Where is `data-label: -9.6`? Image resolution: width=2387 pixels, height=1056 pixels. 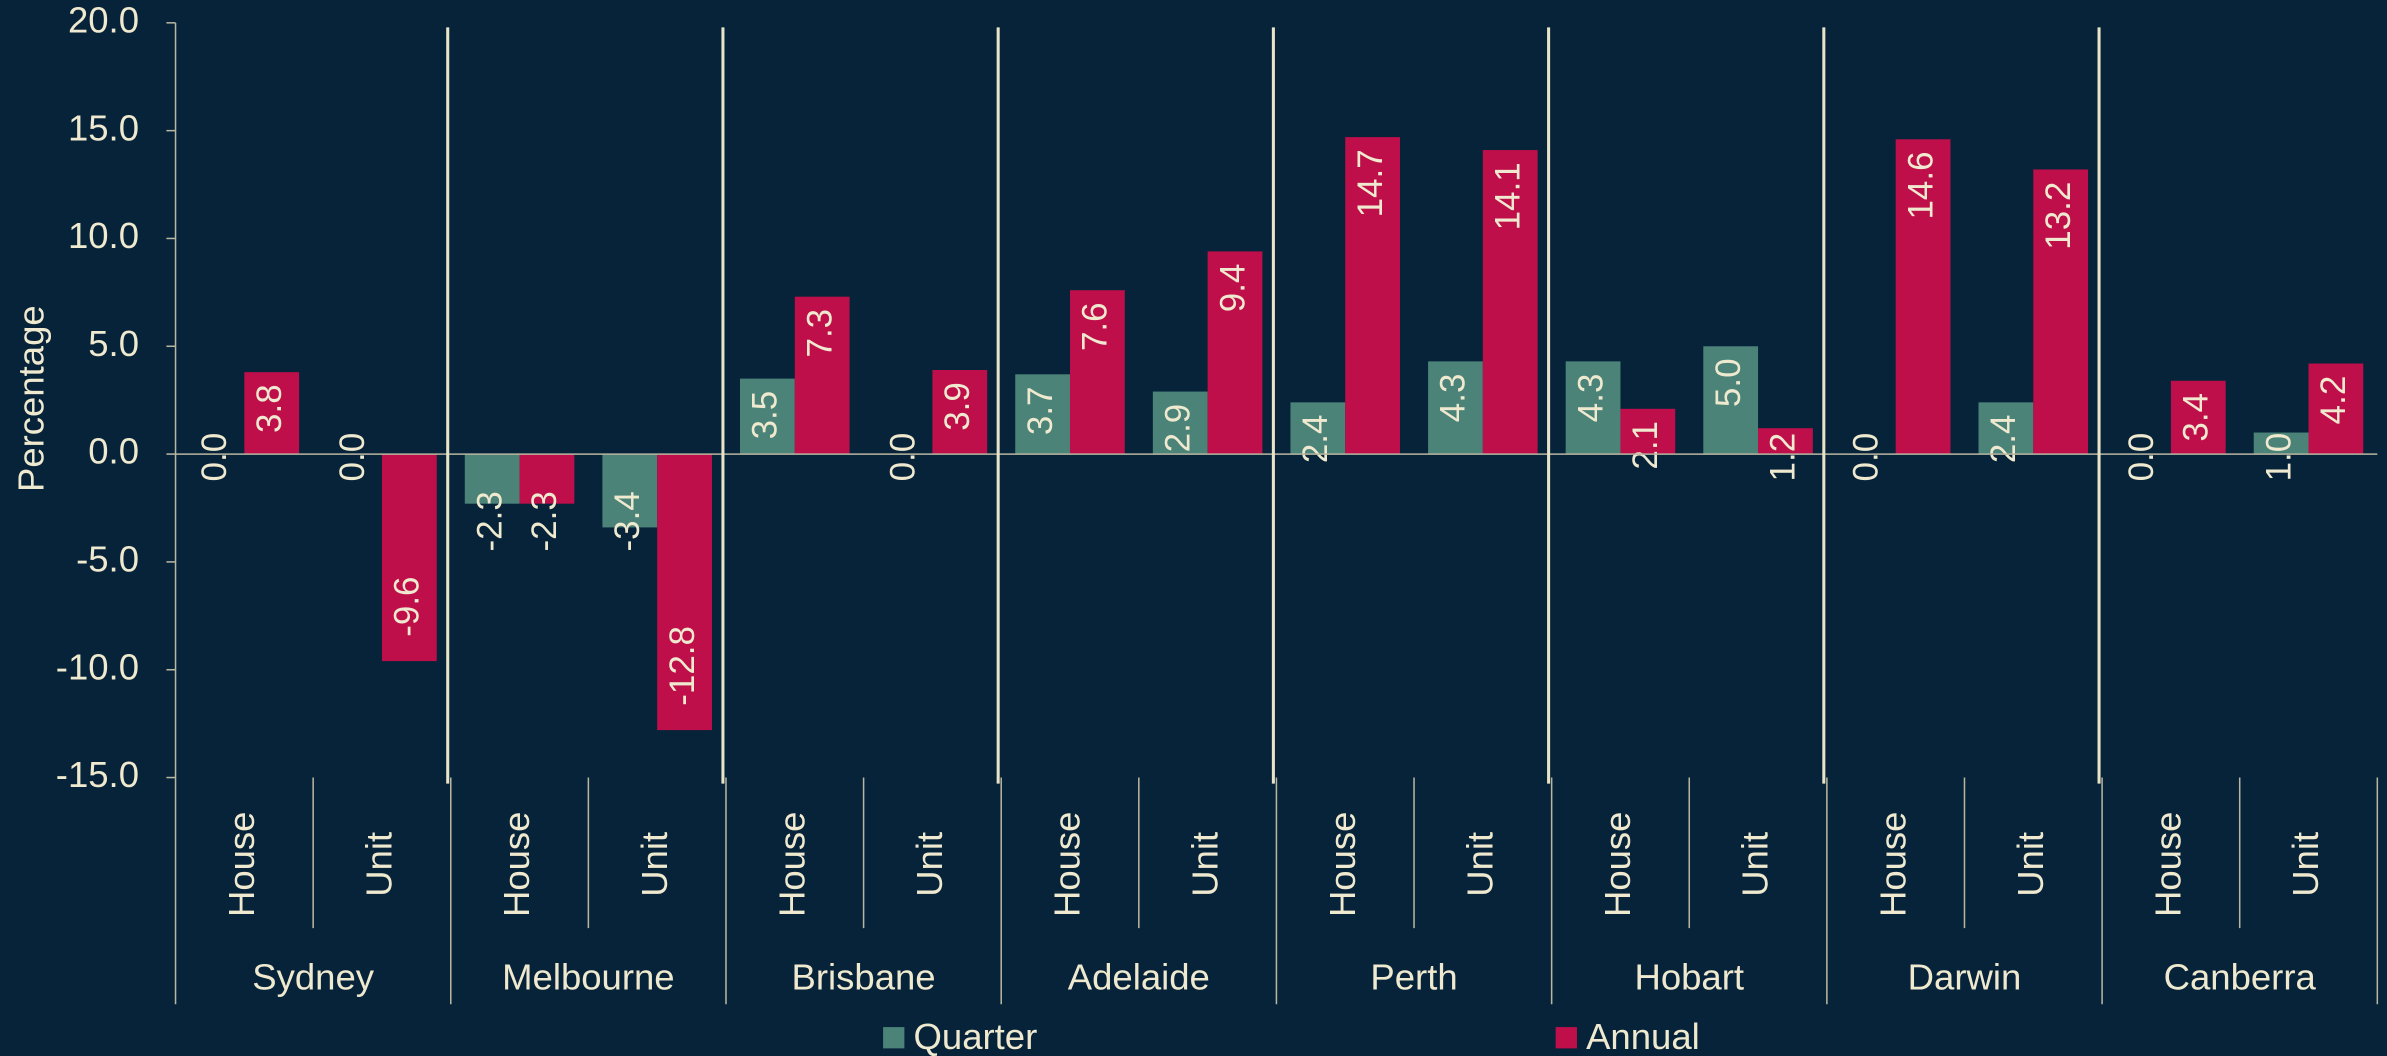 data-label: -9.6 is located at coordinates (407, 606).